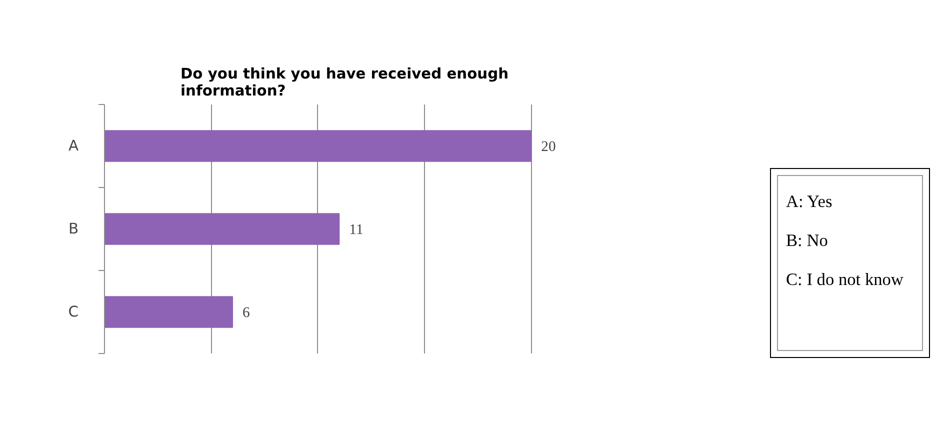  Describe the element at coordinates (73, 229) in the screenshot. I see `y-tick-label: B` at that location.